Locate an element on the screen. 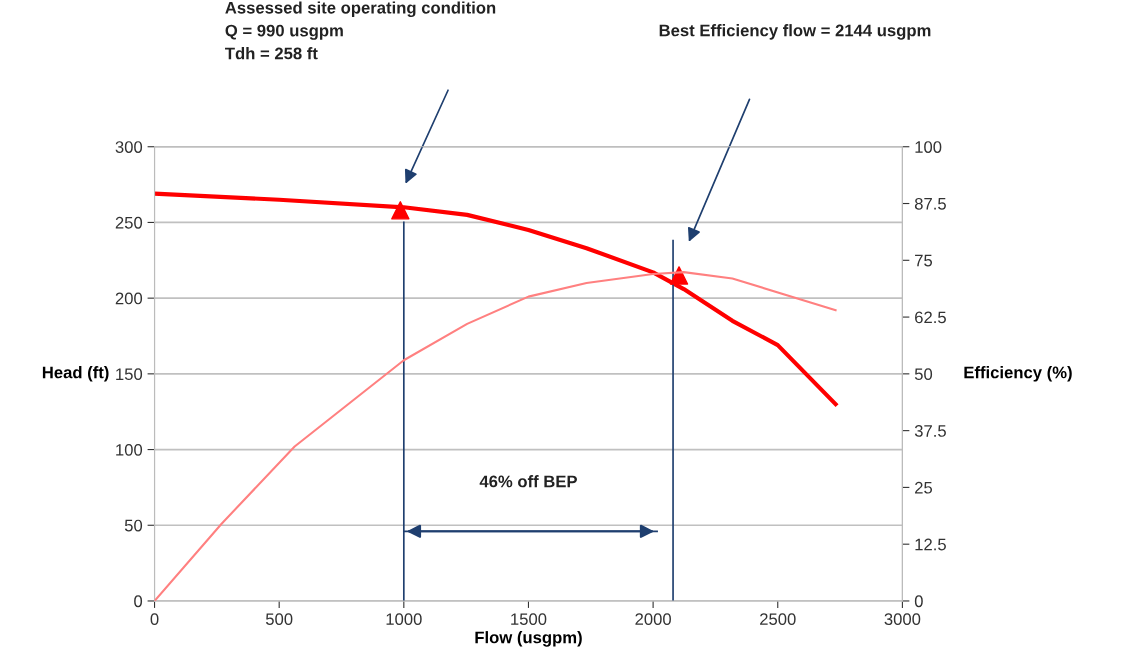 The width and height of the screenshot is (1128, 667). x-tick-label: 3000 is located at coordinates (902, 619).